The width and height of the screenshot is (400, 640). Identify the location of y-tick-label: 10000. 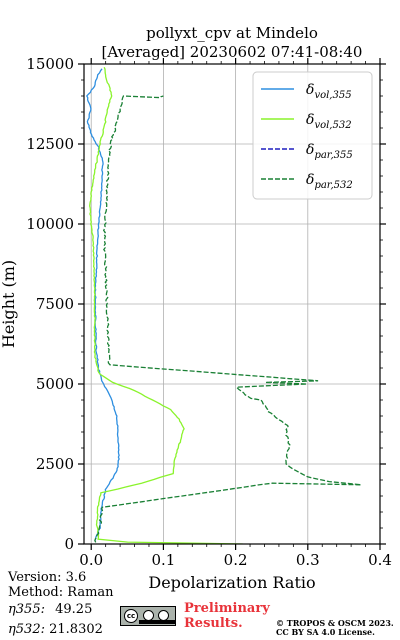
(50, 224).